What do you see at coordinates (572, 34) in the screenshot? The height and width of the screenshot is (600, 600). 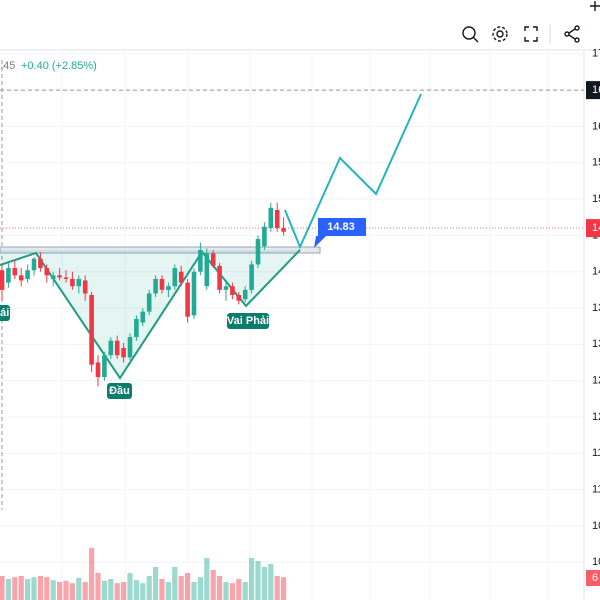 I see `share-icon` at bounding box center [572, 34].